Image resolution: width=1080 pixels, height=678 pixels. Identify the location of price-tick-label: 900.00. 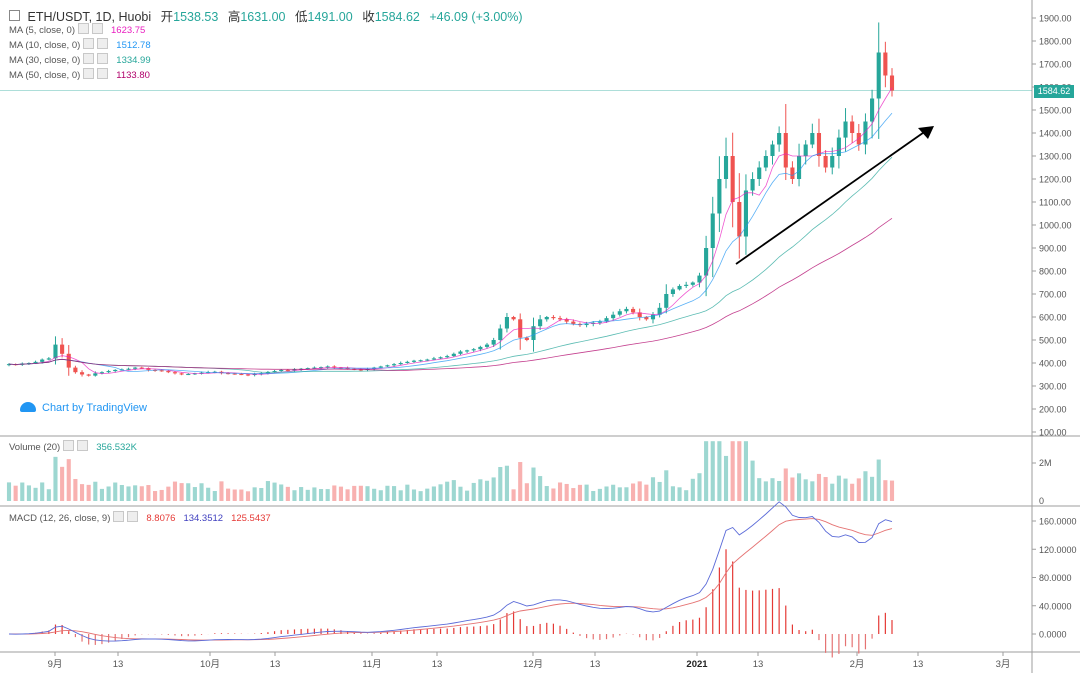
(1053, 249).